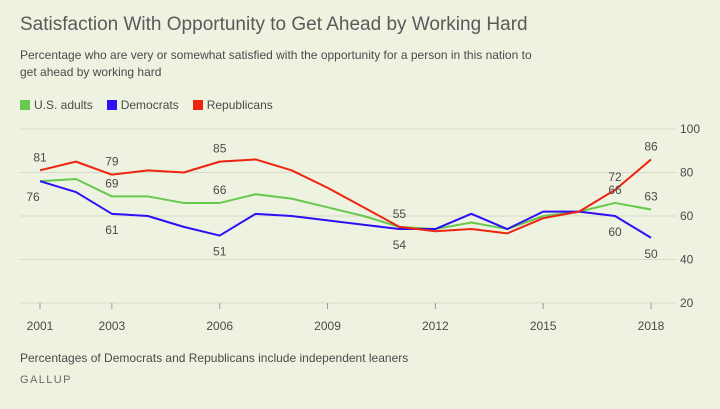 The width and height of the screenshot is (720, 409). I want to click on source-label: GALLUP, so click(46, 380).